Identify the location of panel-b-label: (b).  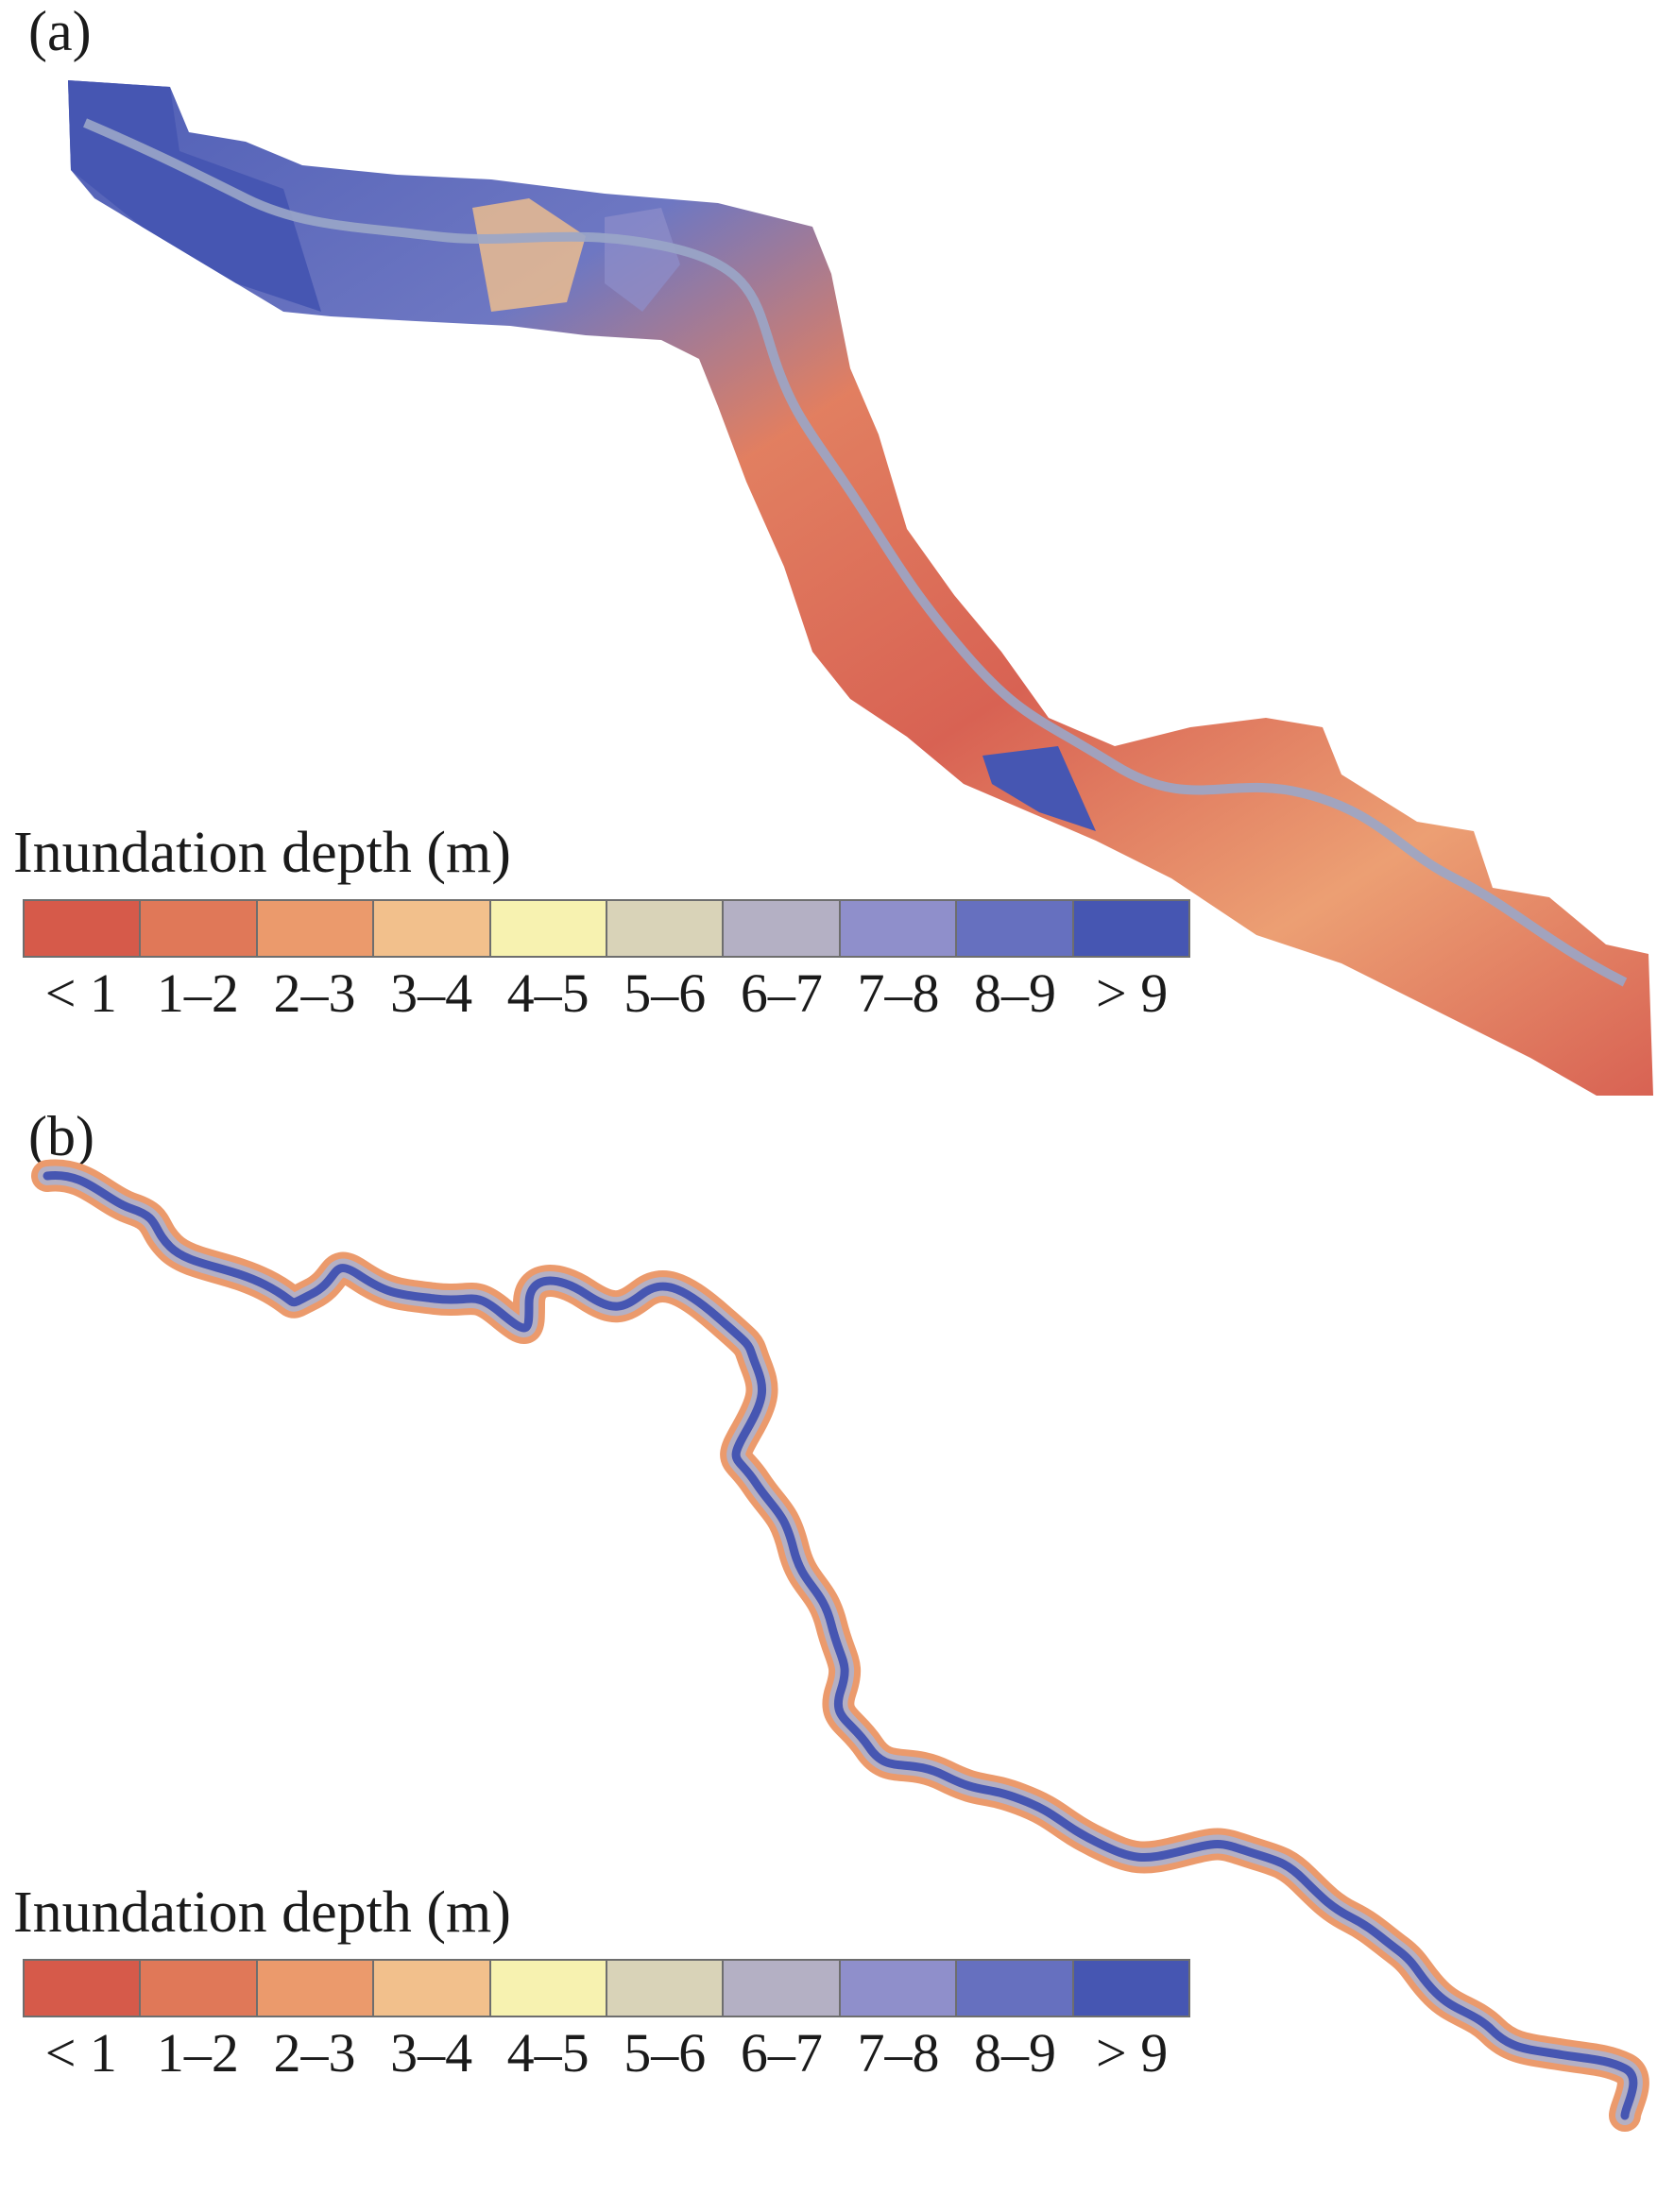
(61, 1136).